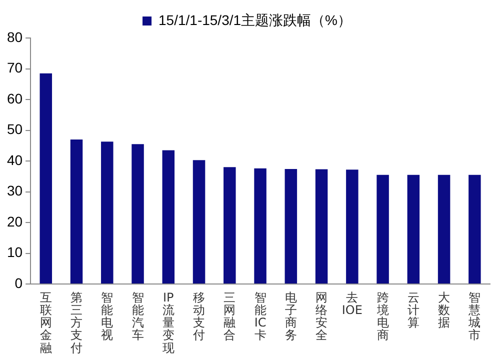  I want to click on x-tick-label: 云计算, so click(413, 310).